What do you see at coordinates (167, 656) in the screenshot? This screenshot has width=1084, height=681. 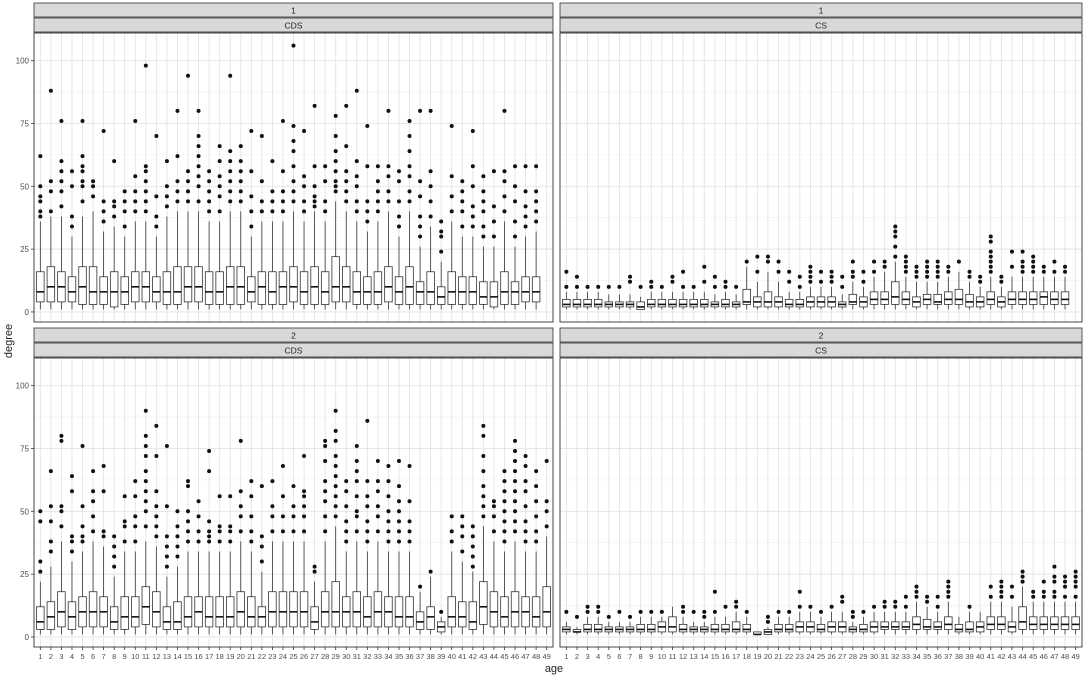 I see `x-tick-label: 13` at bounding box center [167, 656].